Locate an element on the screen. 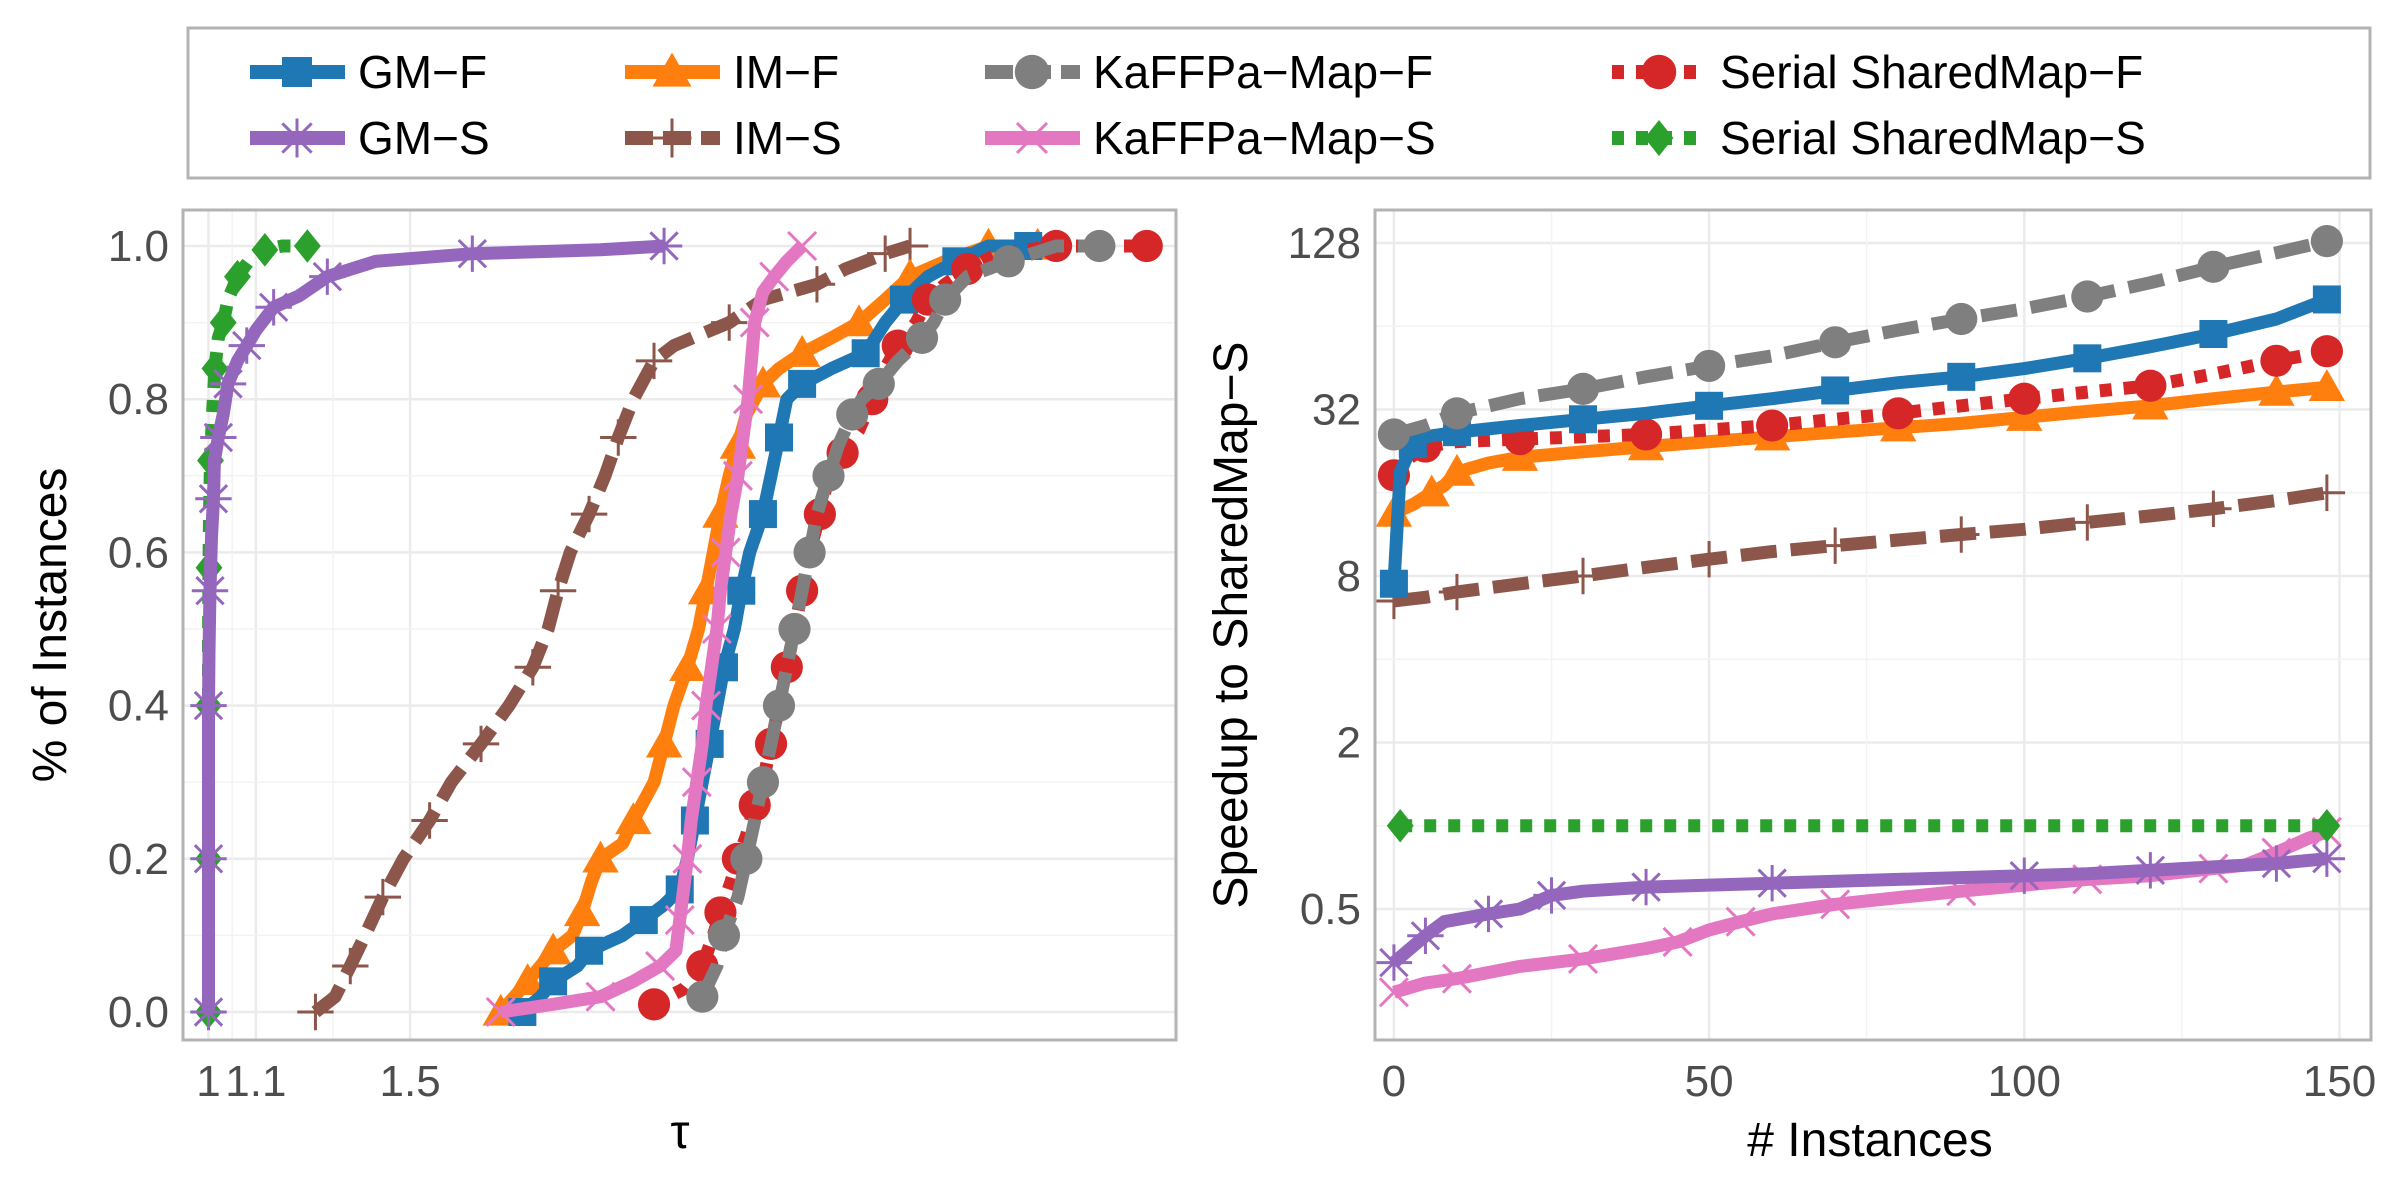 This screenshot has height=1200, width=2400. legend-entry-im-s: IM−S is located at coordinates (733, 138).